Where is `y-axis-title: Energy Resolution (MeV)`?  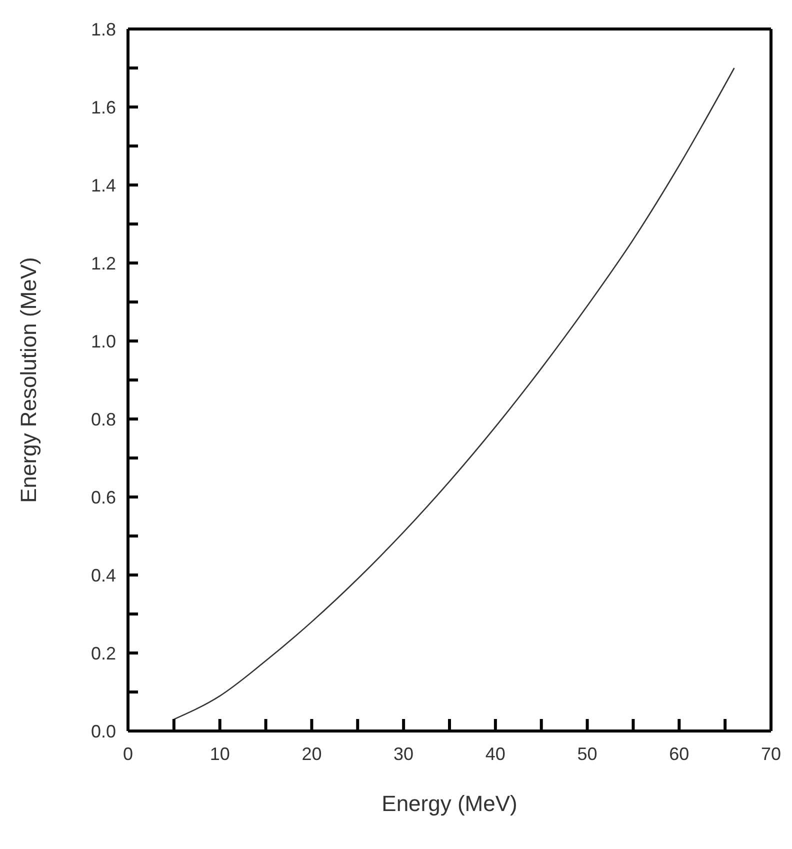
y-axis-title: Energy Resolution (MeV) is located at coordinates (28, 380).